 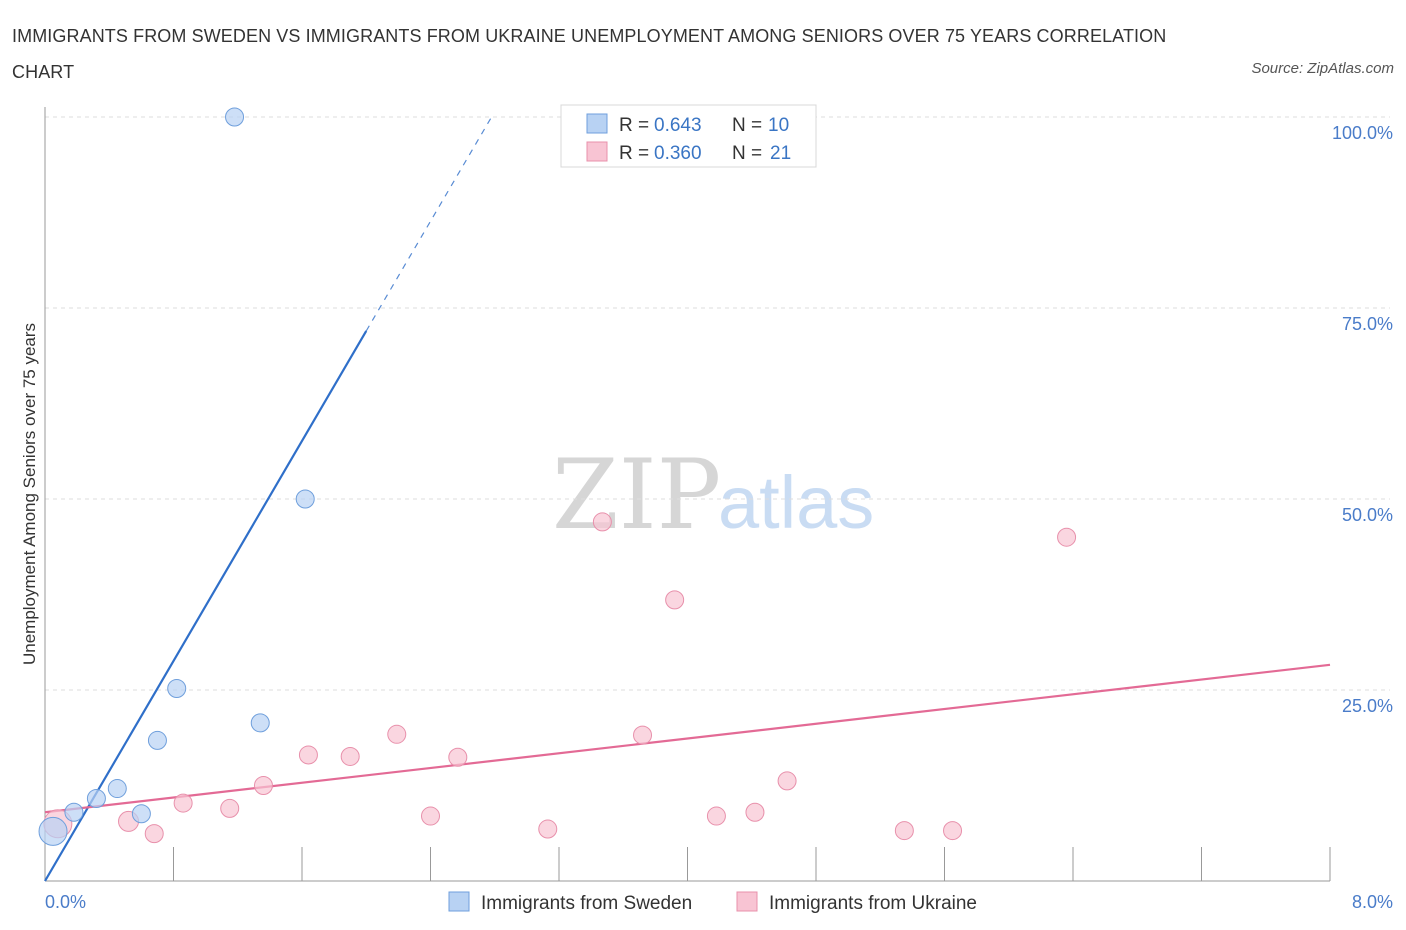 I want to click on legend-sweden-n-value: 10, so click(x=778, y=125).